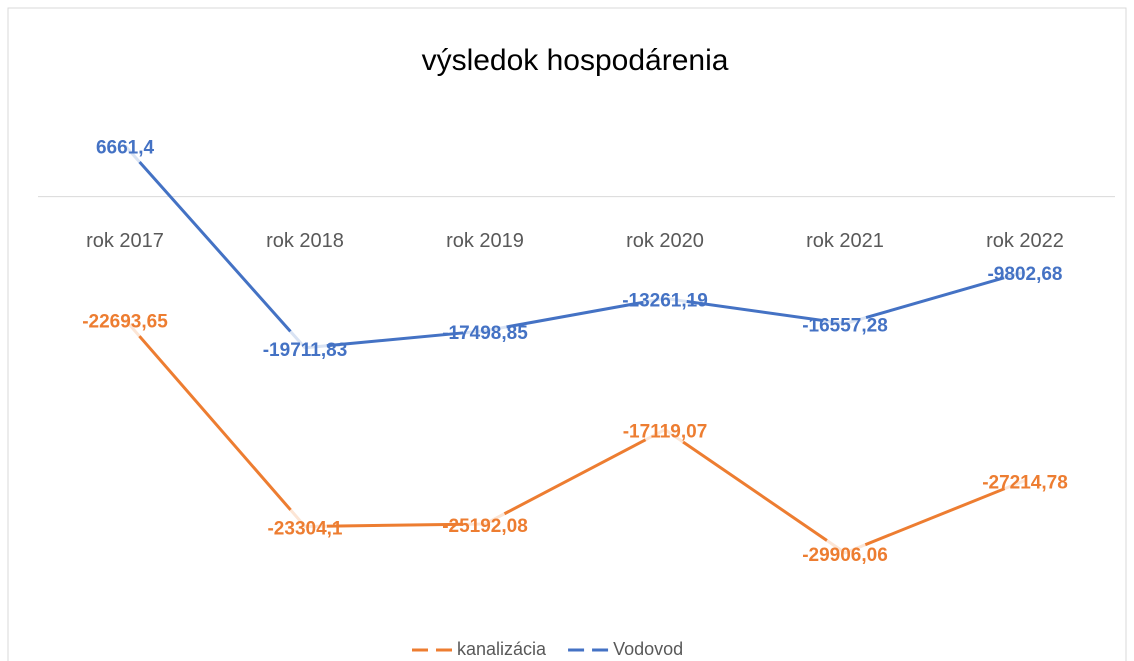  I want to click on x-tick-label: rok 2022, so click(1025, 241).